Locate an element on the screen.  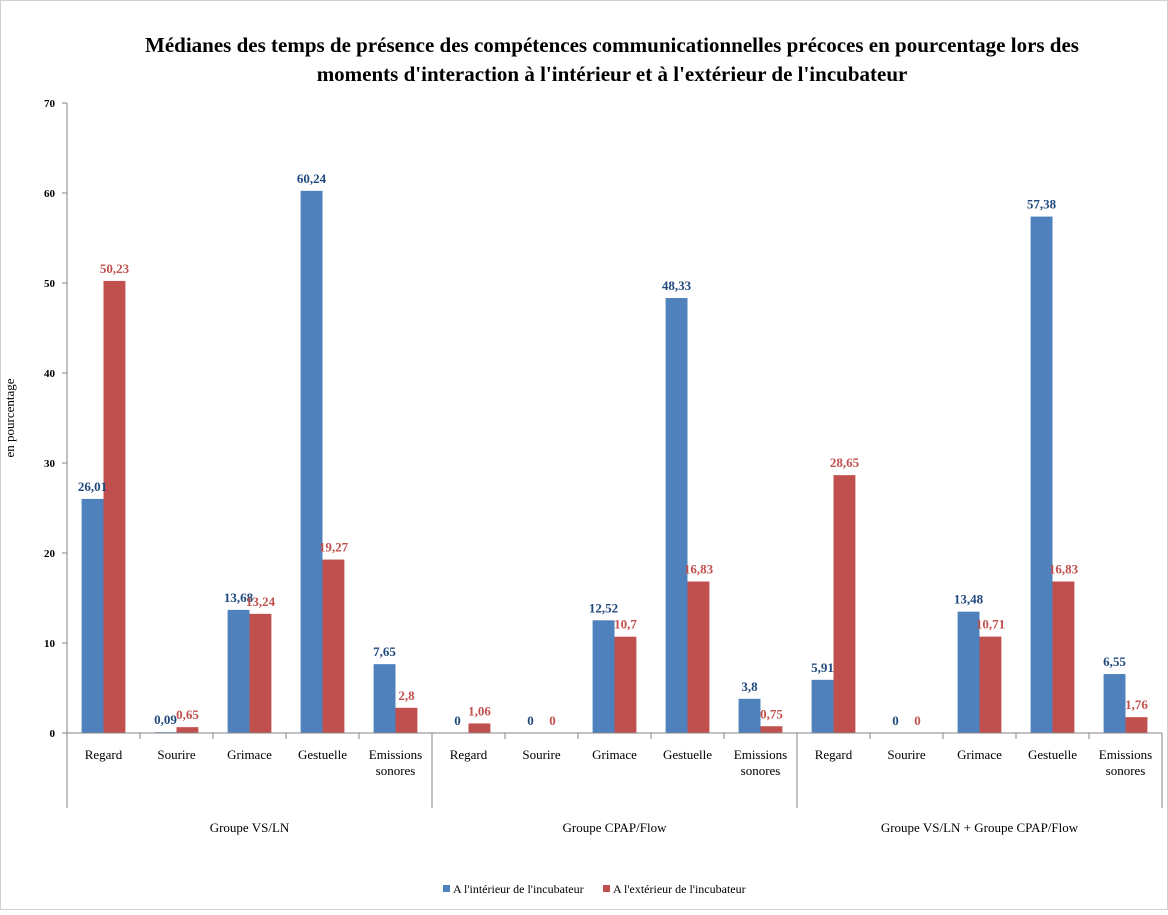
data-label: 48,33 is located at coordinates (677, 285).